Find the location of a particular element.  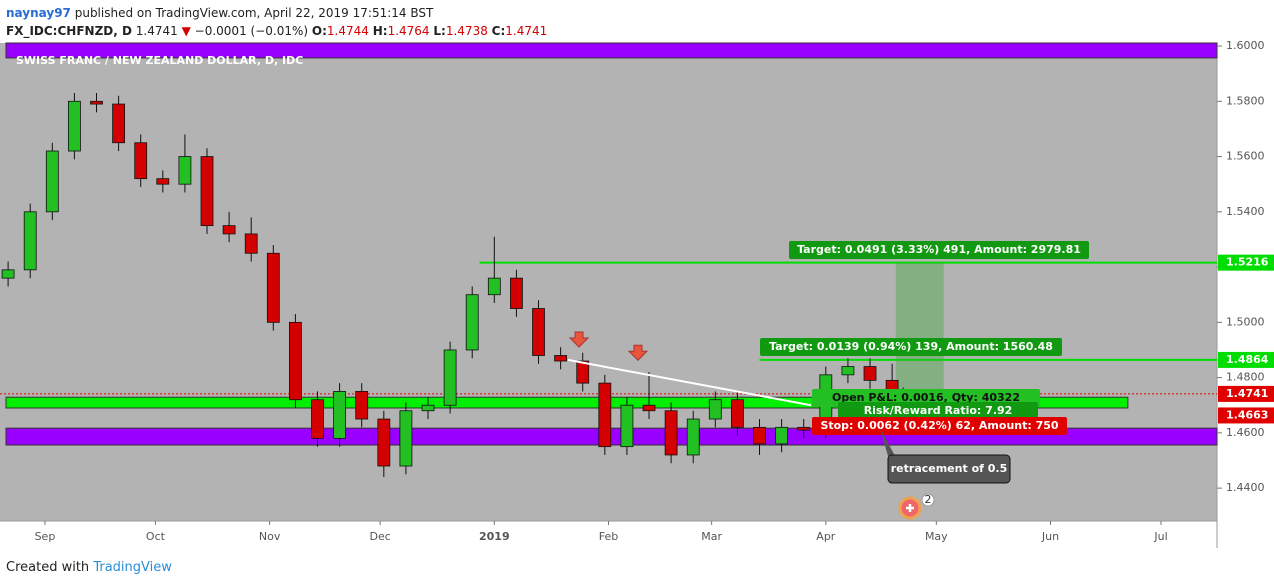

last: 1.4741 is located at coordinates (156, 31).